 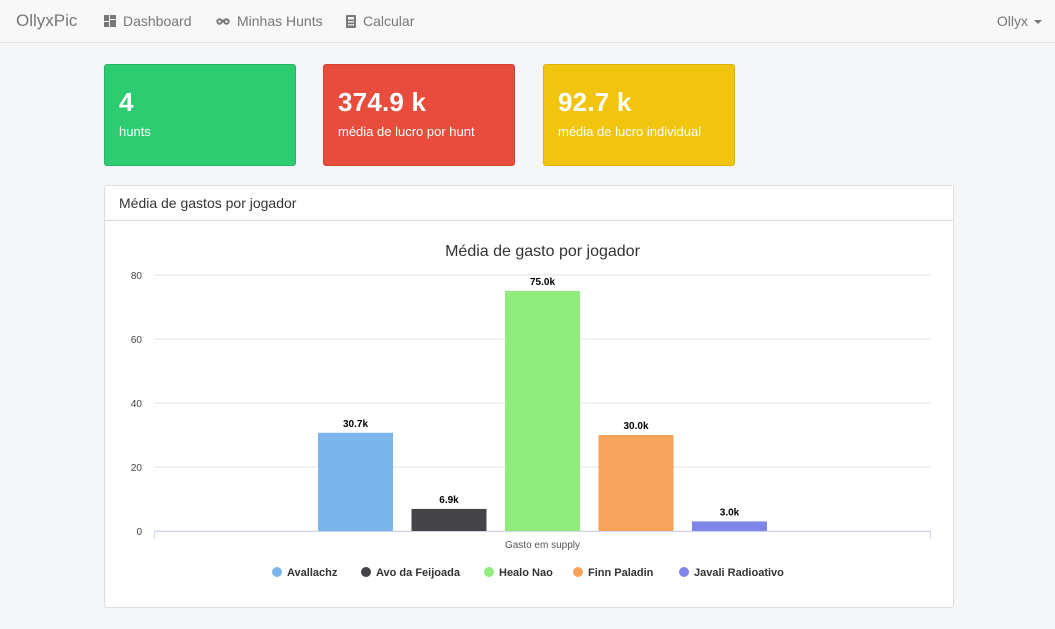 I want to click on stat-label: média de lucro individual, so click(x=630, y=131).